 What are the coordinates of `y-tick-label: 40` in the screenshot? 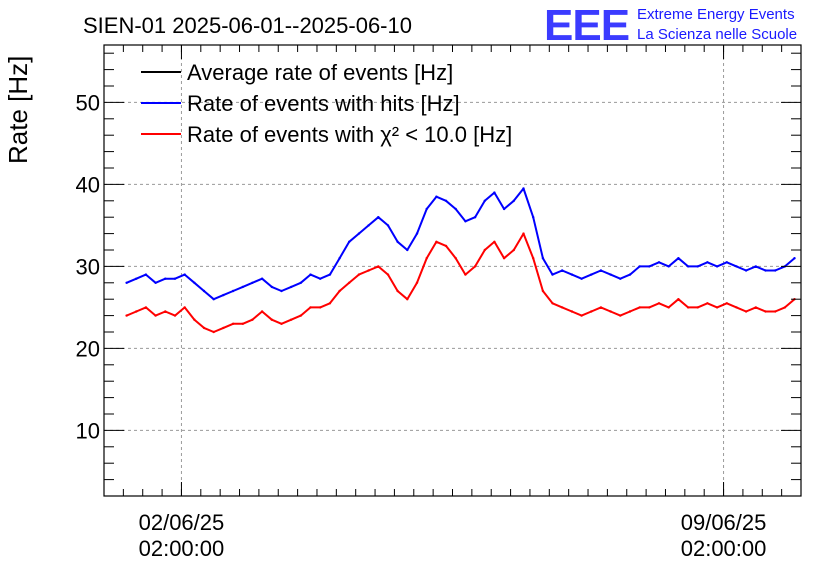 It's located at (88, 184).